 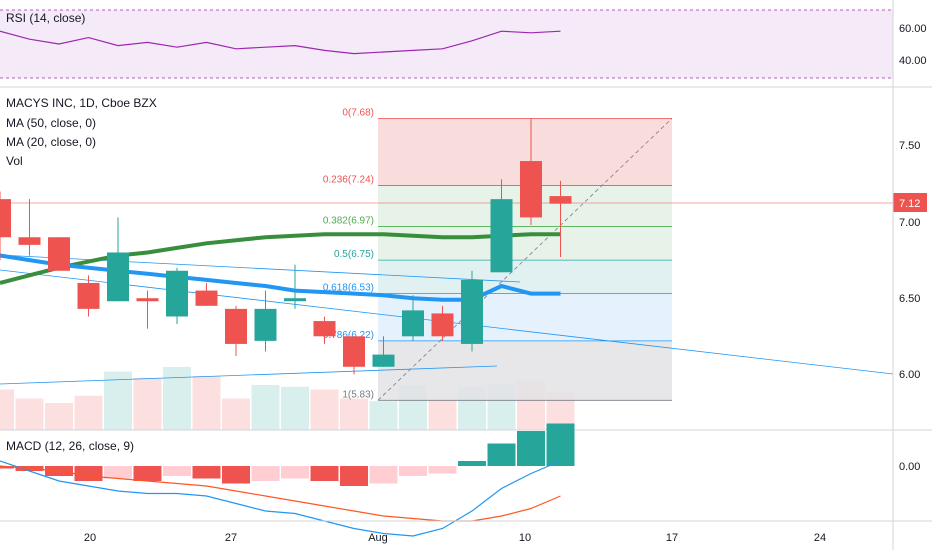 I want to click on price-tick-750: 7.50, so click(x=909, y=146).